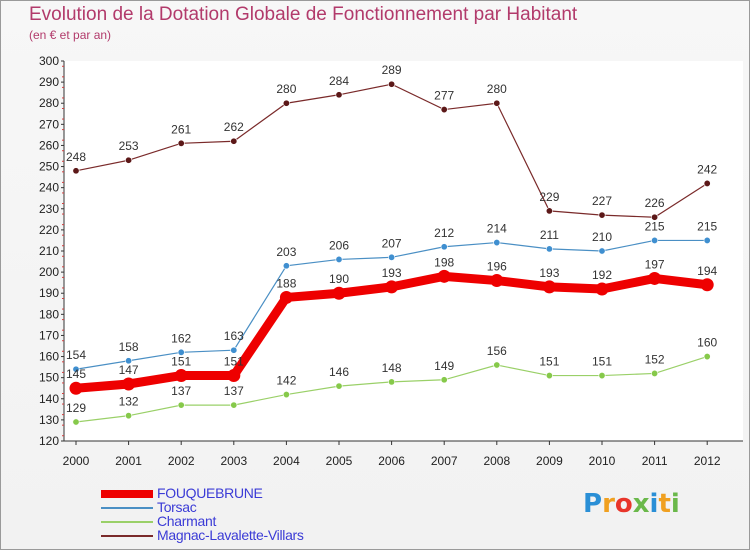 This screenshot has height=551, width=750. I want to click on data-label-charmant: 149, so click(444, 366).